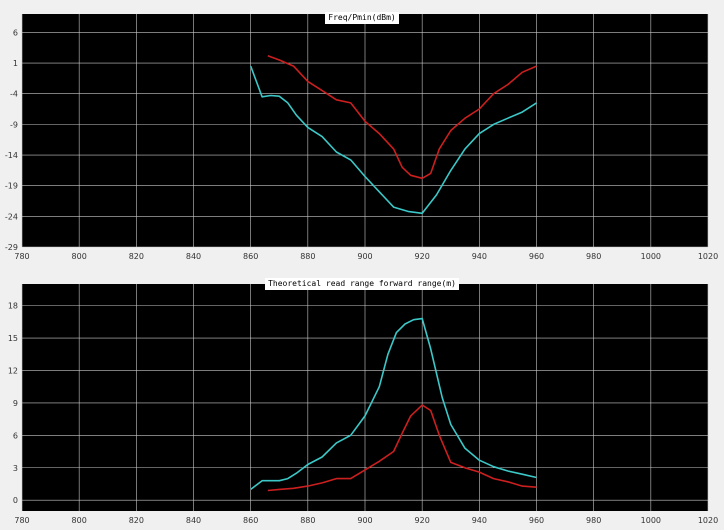 The image size is (724, 530). Describe the element at coordinates (15, 63) in the screenshot. I see `y-tick-label: 1` at that location.